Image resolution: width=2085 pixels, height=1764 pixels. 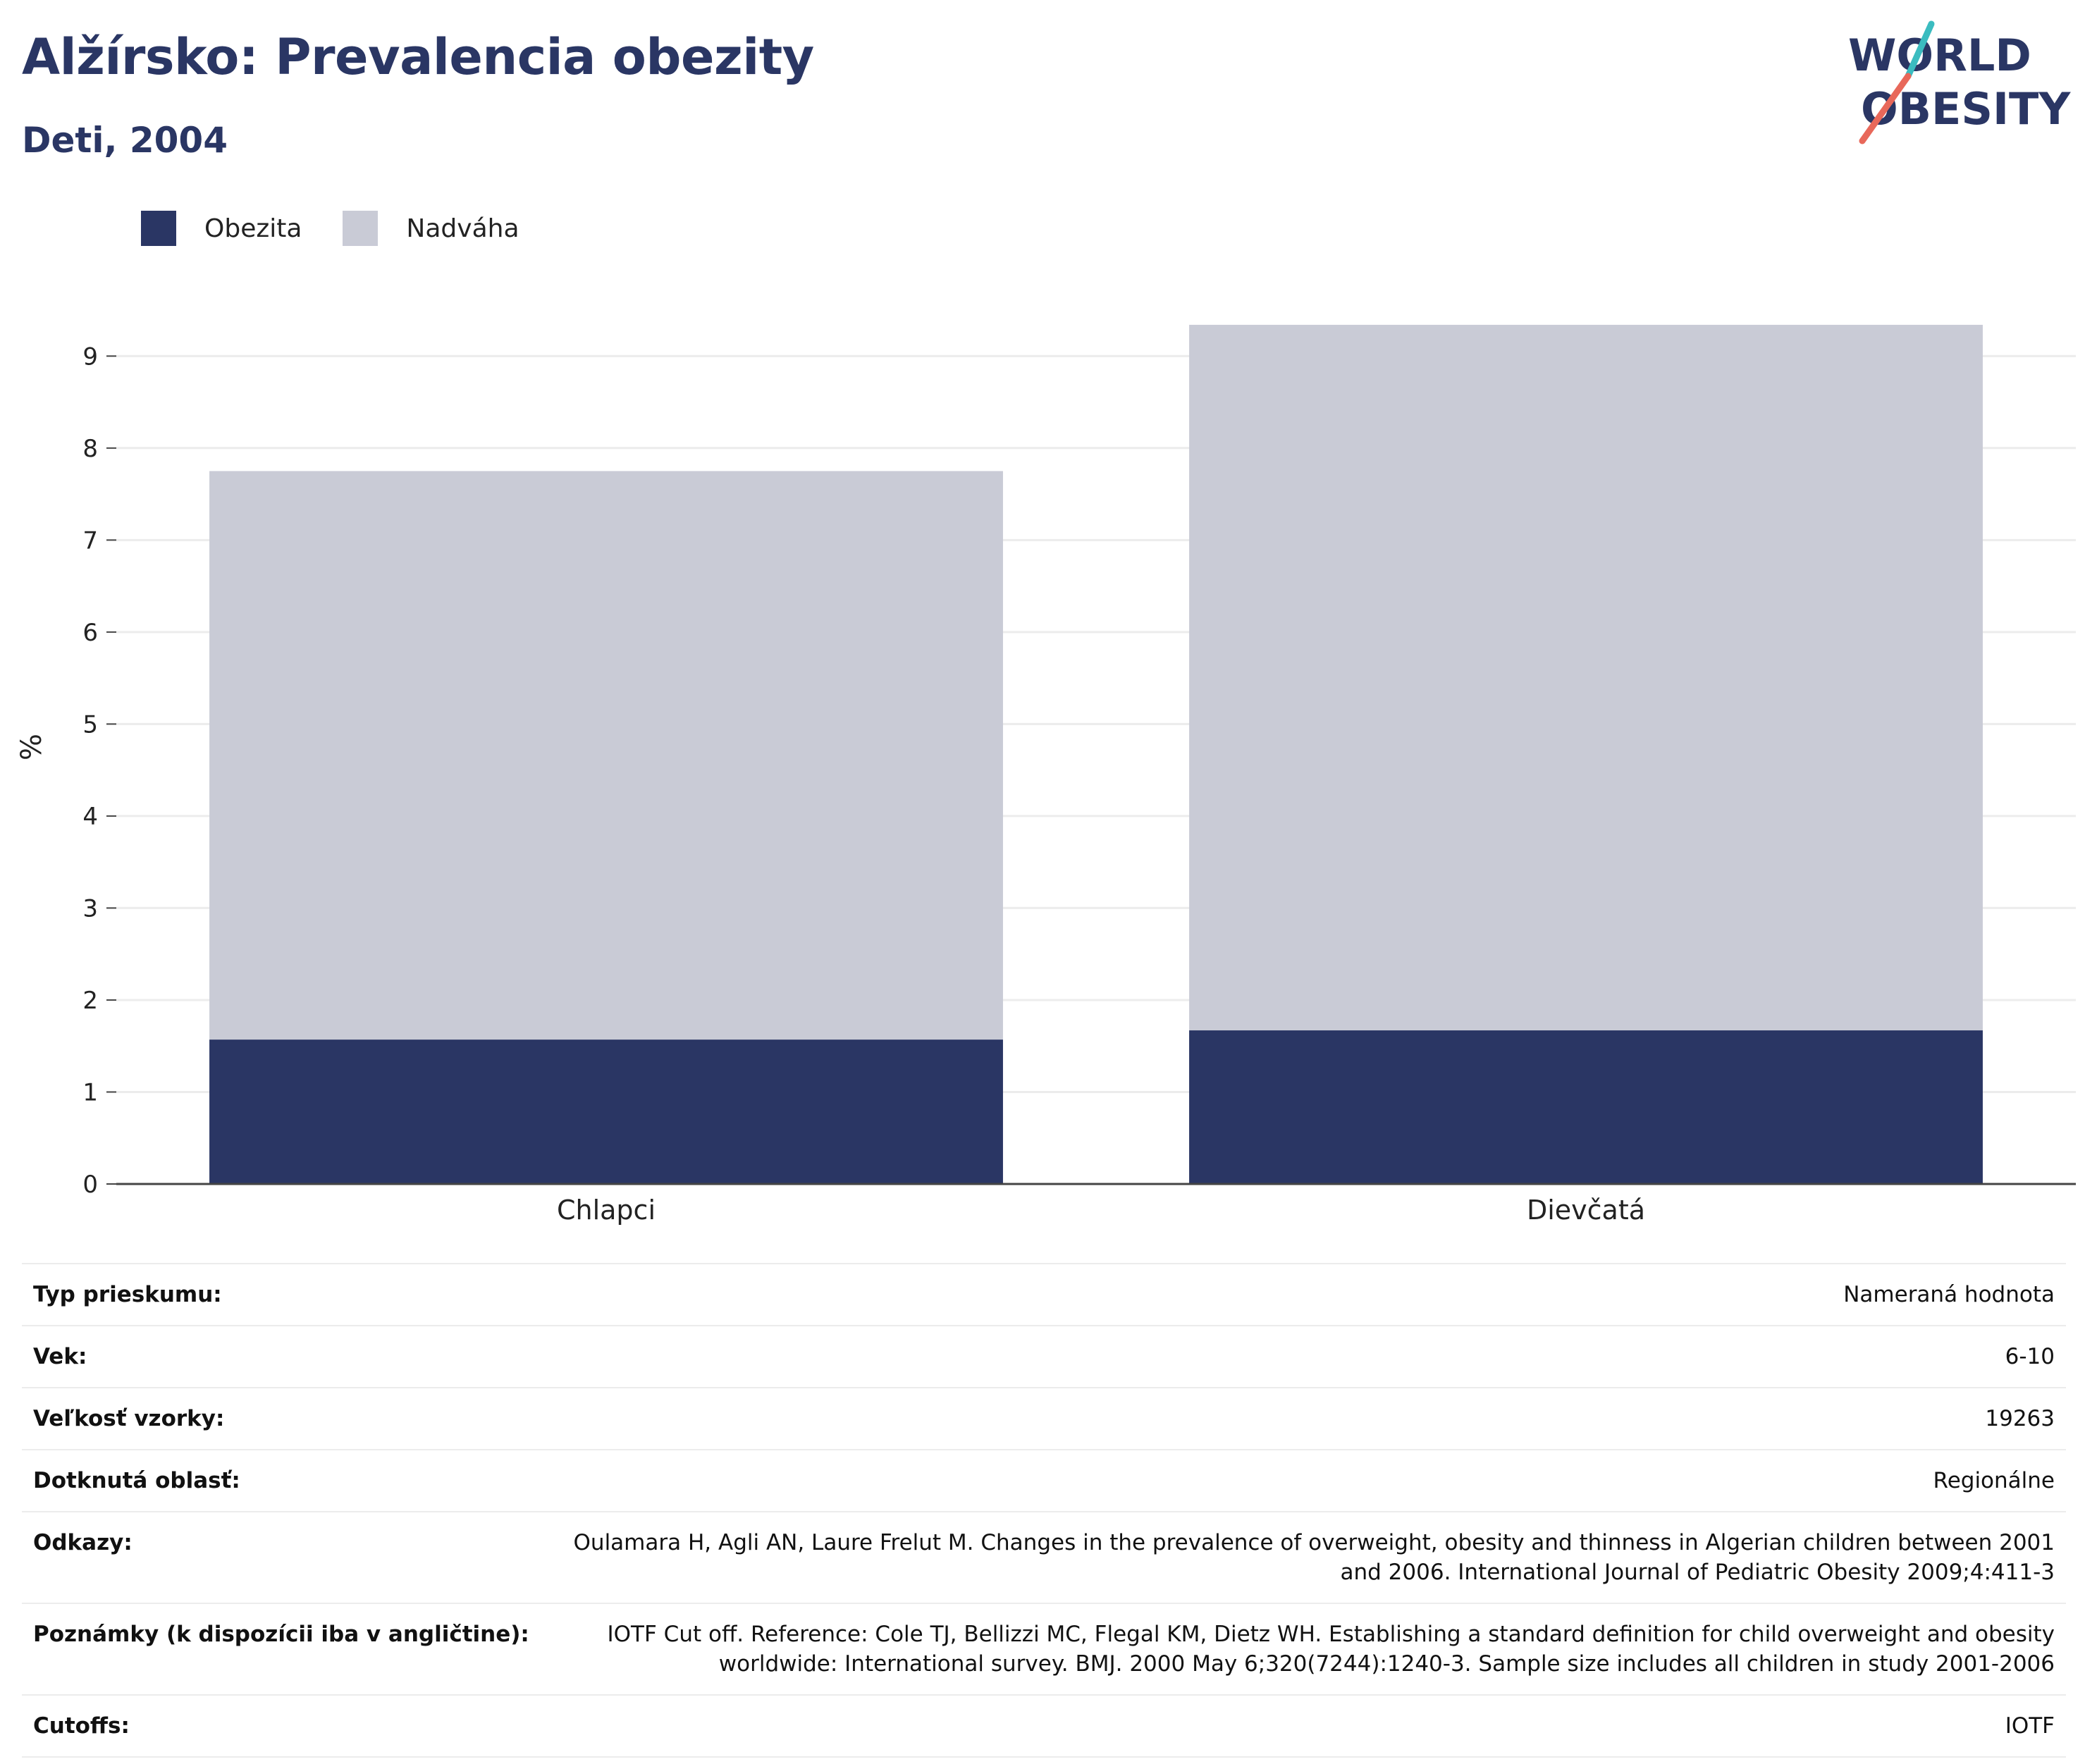 What do you see at coordinates (125, 140) in the screenshot?
I see `chart-subtitle: Deti, 2004` at bounding box center [125, 140].